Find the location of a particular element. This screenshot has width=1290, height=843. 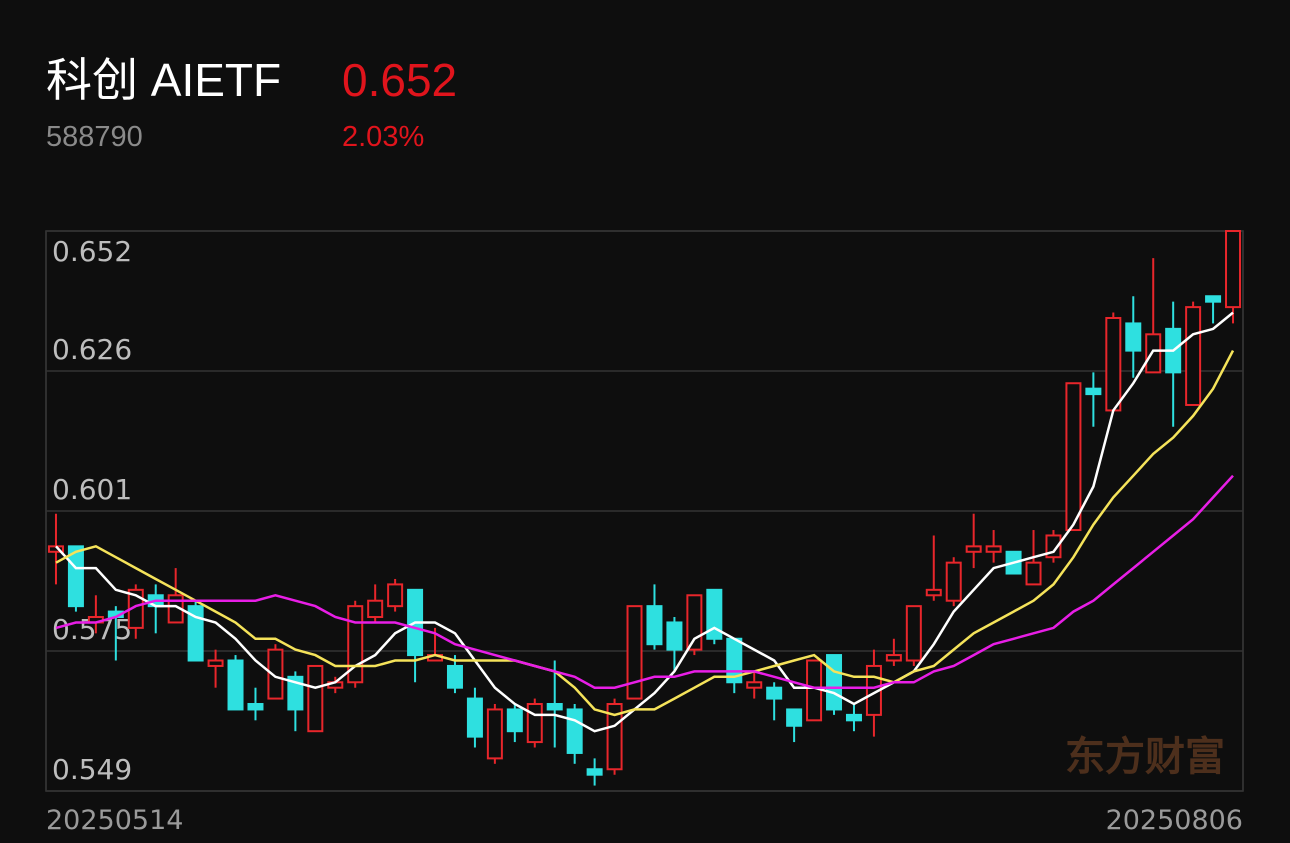

x-tick-label: 20250806 is located at coordinates (1174, 820).